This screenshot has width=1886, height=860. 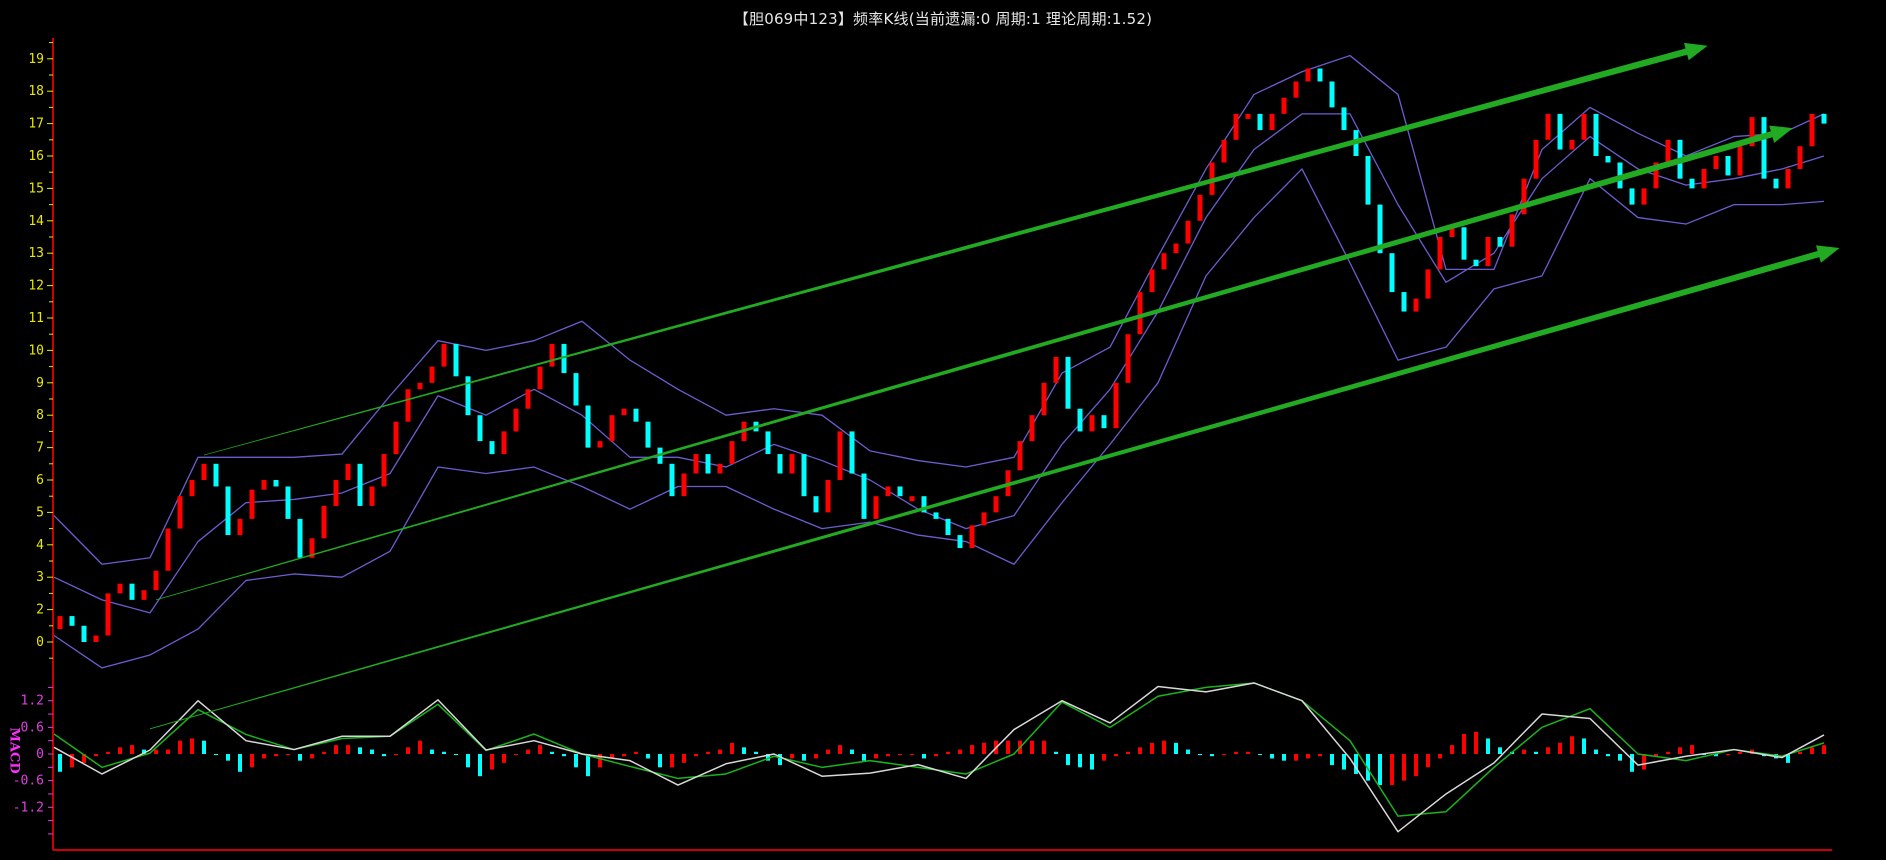 What do you see at coordinates (36, 253) in the screenshot?
I see `price-tick-label: 13` at bounding box center [36, 253].